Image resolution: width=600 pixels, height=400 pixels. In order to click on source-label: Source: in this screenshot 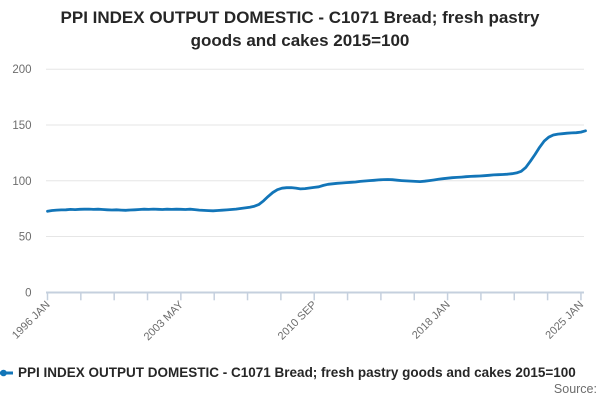, I will do `click(575, 389)`.